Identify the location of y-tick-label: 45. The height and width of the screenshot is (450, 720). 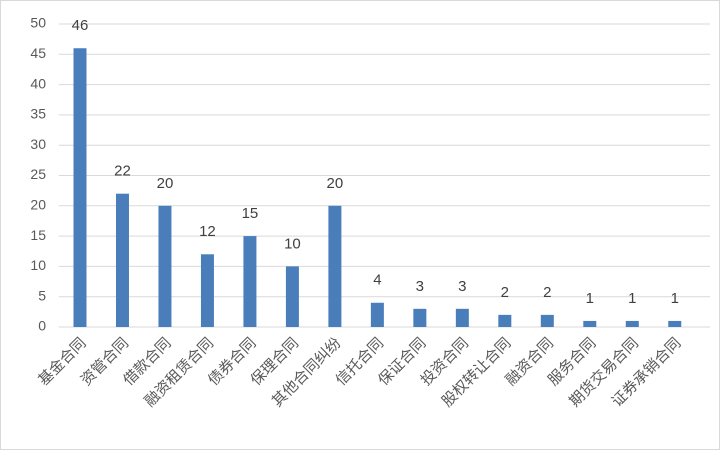
(38, 53).